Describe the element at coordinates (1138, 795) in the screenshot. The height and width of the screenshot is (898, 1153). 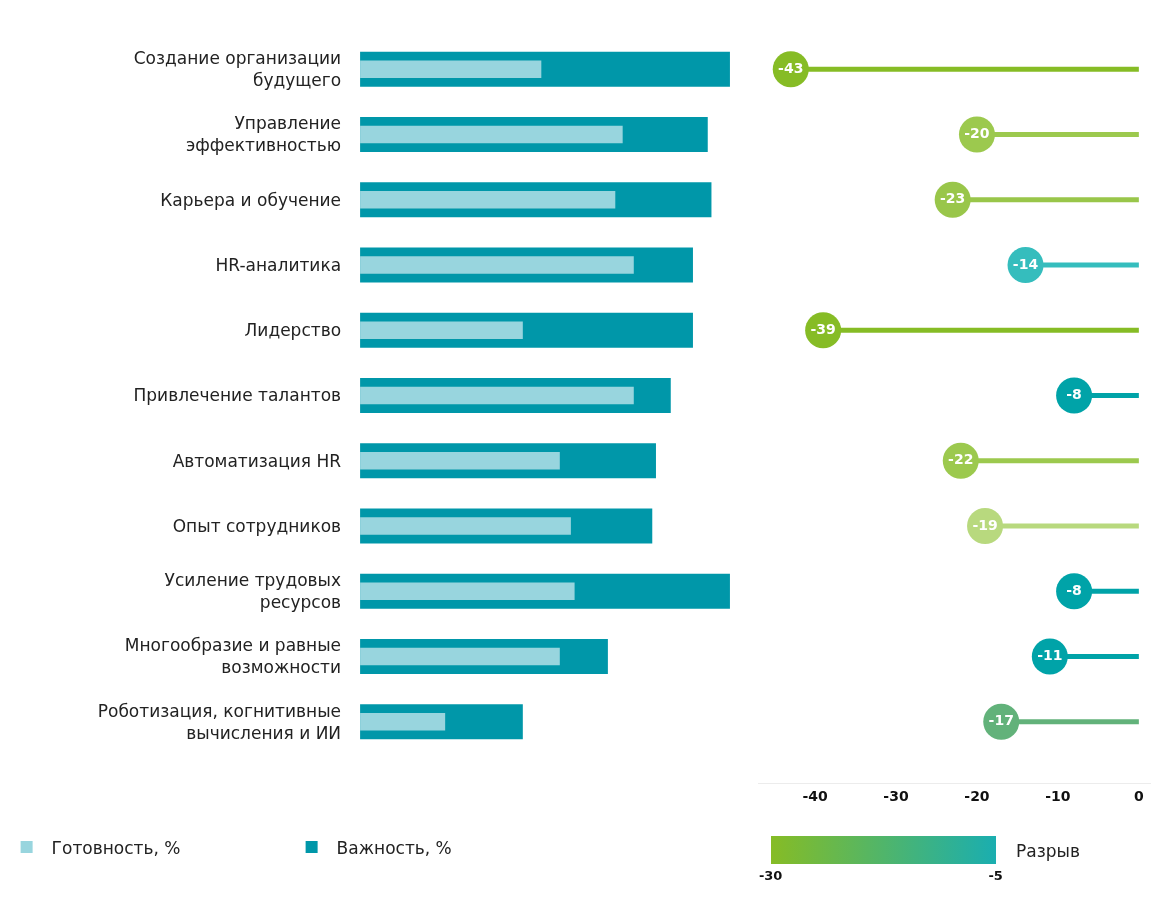
I see `x-tick-label: 0` at that location.